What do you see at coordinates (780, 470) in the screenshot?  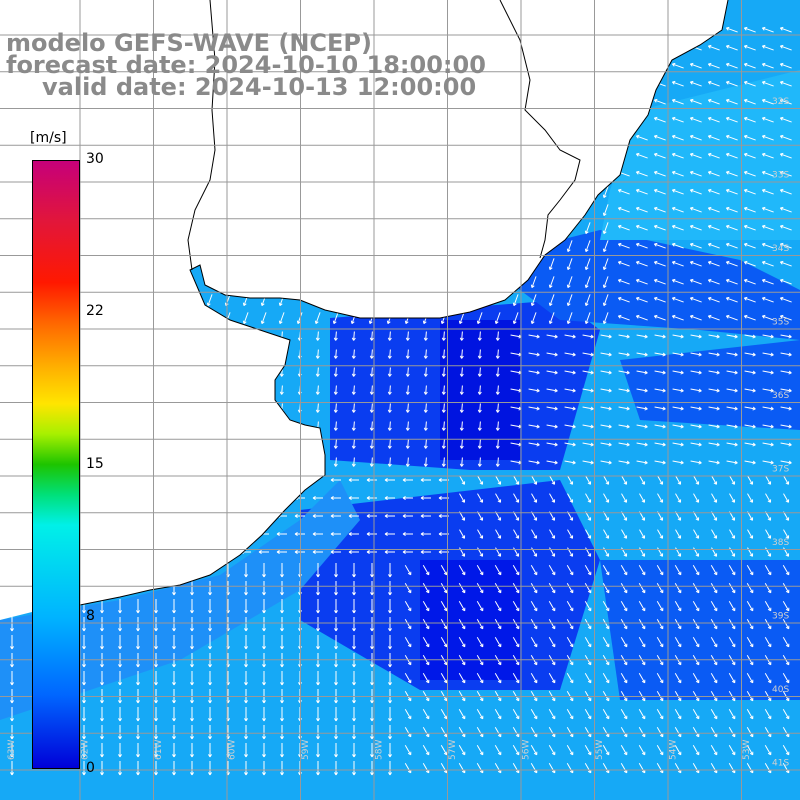 I see `lat-label: 37S` at bounding box center [780, 470].